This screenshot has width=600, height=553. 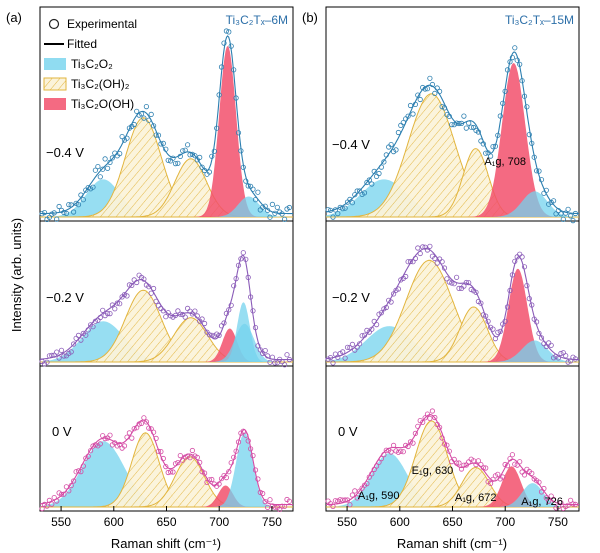 What do you see at coordinates (100, 84) in the screenshot?
I see `legend-ti3c2oh2-label: Ti₃C₂(OH)₂` at bounding box center [100, 84].